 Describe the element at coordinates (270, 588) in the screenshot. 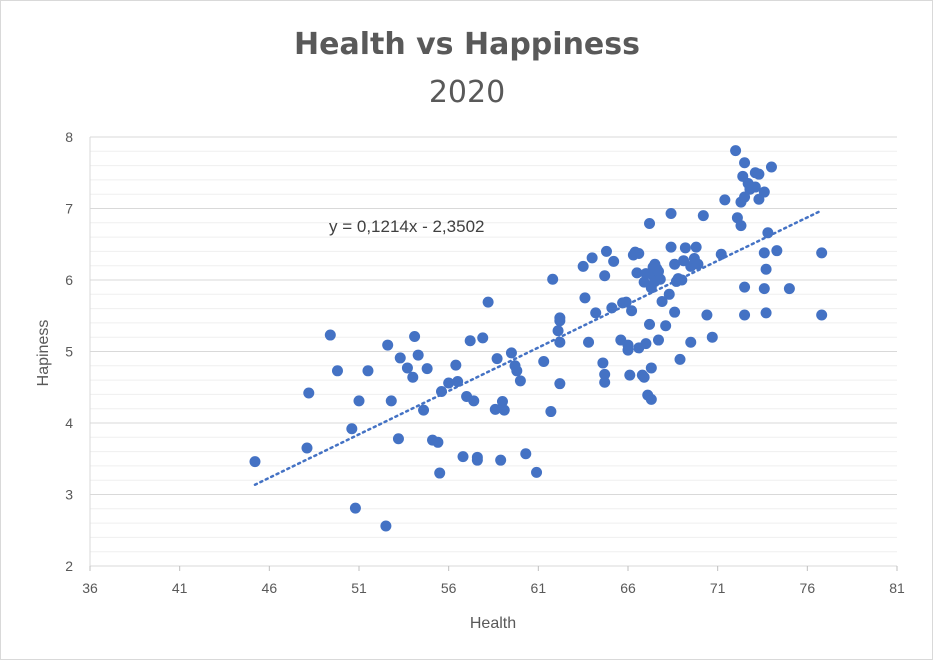

I see `x-tick-label: 46` at that location.